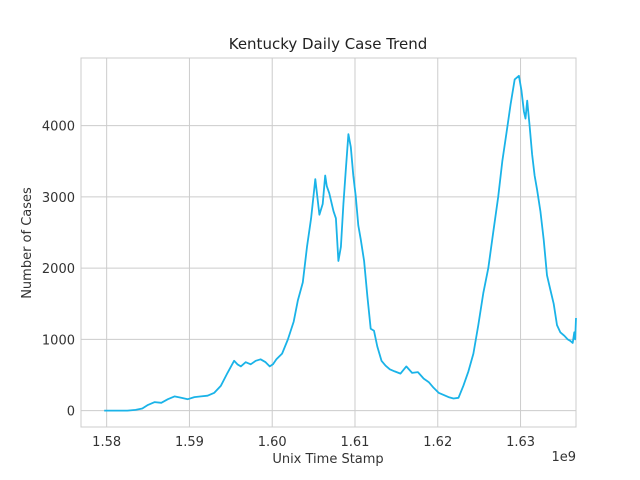 The height and width of the screenshot is (480, 640). I want to click on x-tick-label: 1.60, so click(272, 442).